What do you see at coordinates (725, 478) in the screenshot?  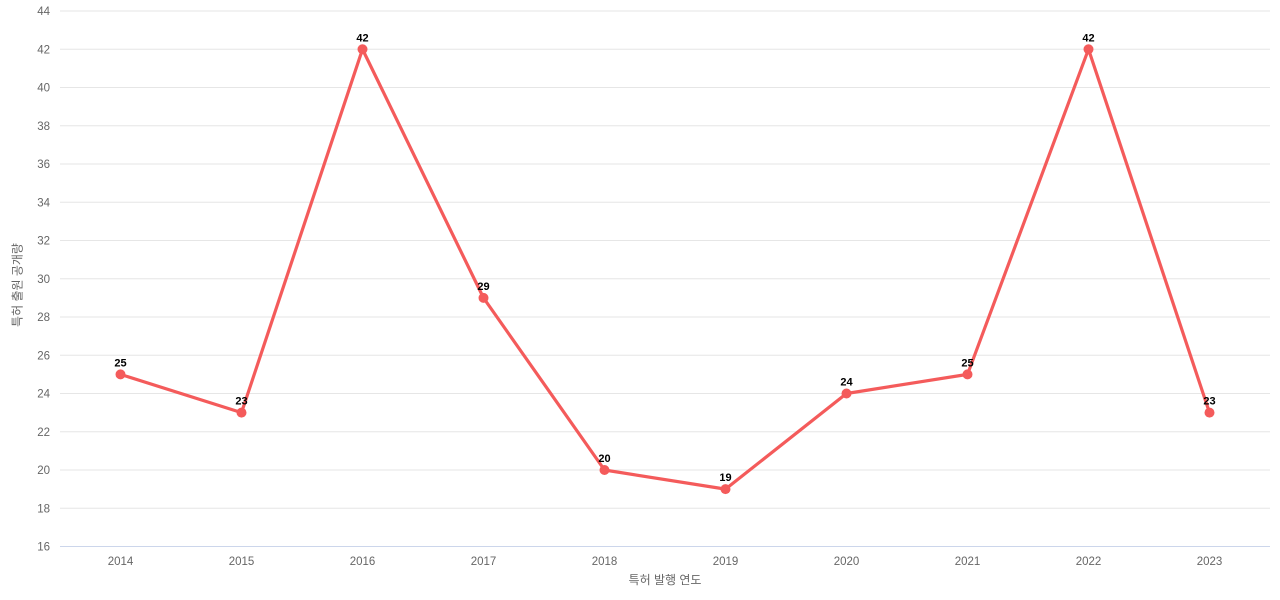 I see `data-label: 19` at bounding box center [725, 478].